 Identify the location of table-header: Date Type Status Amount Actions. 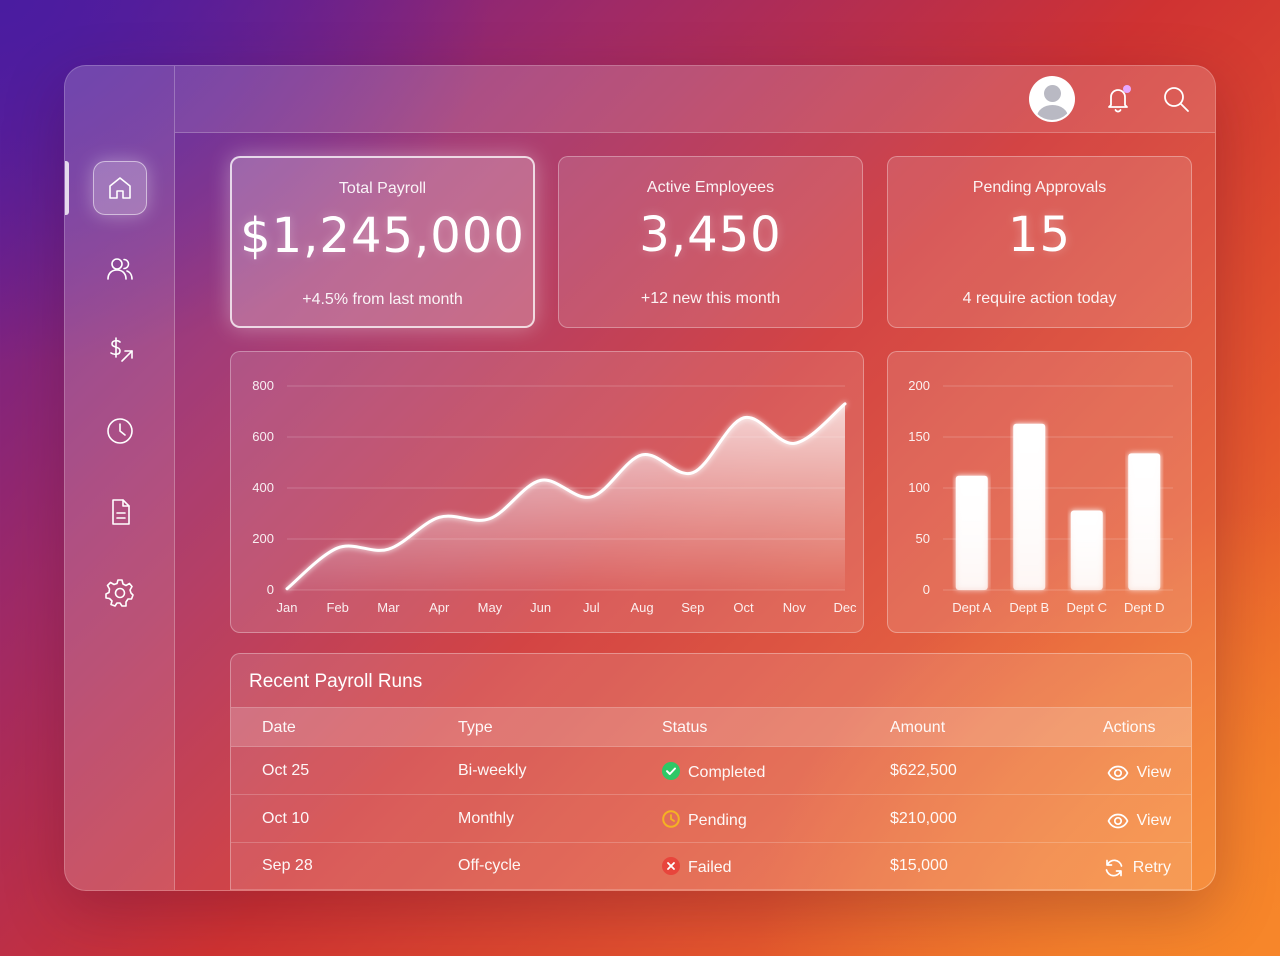
(711, 727).